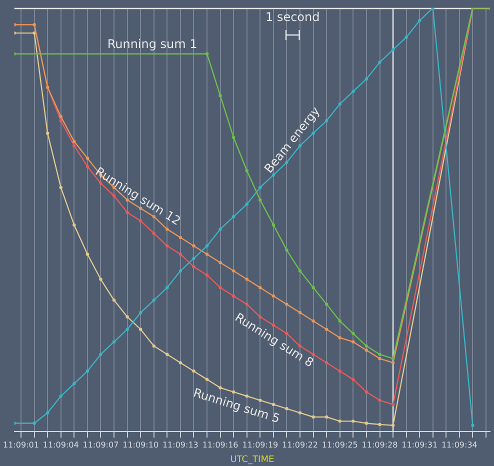  Describe the element at coordinates (21, 445) in the screenshot. I see `x-tick-label: 11:09:01` at that location.